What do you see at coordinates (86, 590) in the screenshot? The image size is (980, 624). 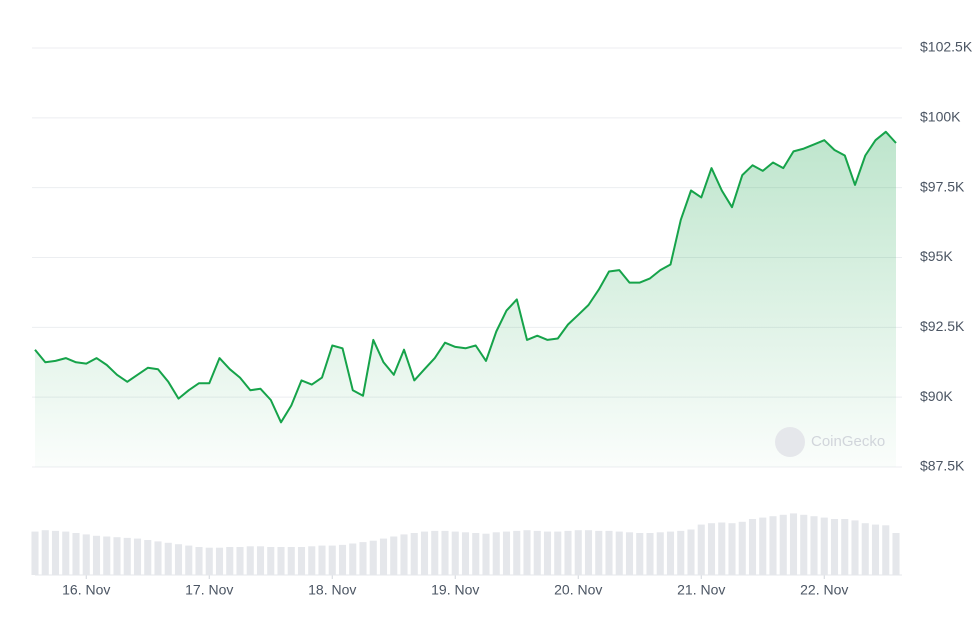 I see `x-tick-label: 16. Nov` at bounding box center [86, 590].